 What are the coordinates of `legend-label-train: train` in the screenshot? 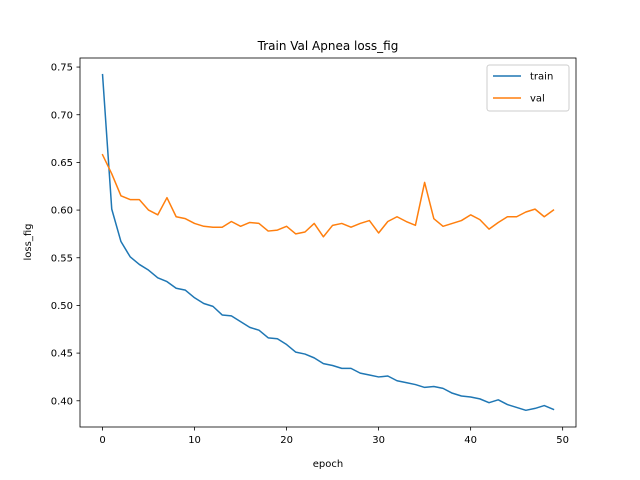 It's located at (541, 77).